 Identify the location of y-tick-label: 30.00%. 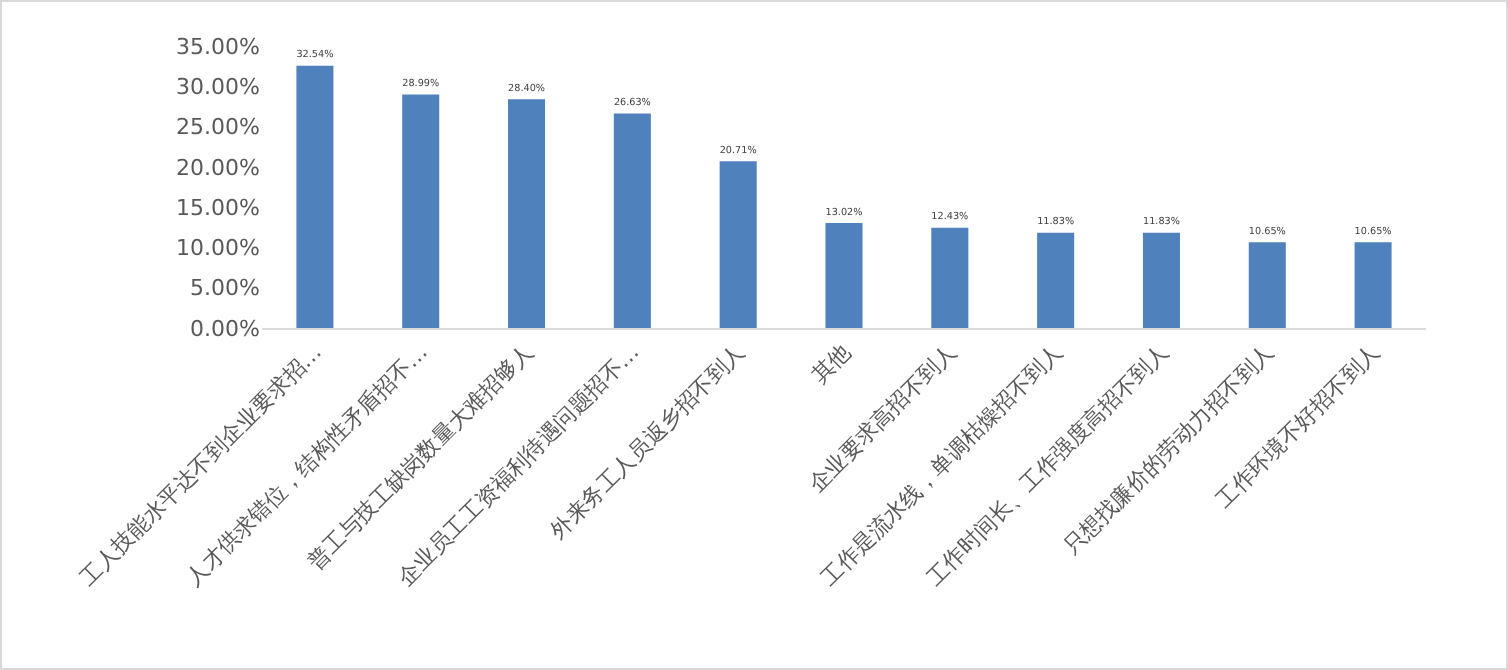
(218, 86).